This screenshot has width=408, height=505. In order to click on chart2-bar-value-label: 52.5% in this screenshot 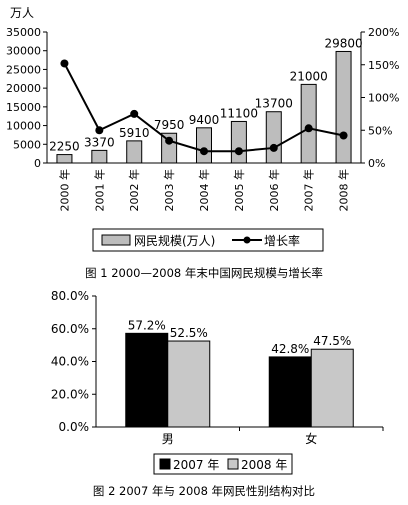, I will do `click(189, 333)`.